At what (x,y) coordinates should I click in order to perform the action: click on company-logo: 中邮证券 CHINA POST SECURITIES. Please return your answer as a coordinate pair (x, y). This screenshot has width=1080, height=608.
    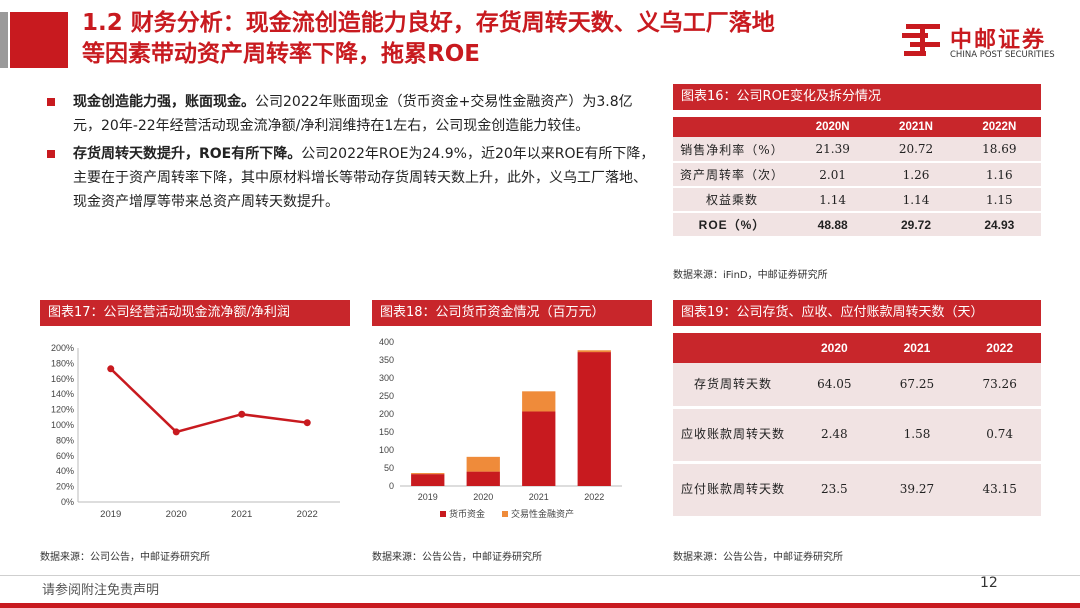
    Looking at the image, I should click on (987, 44).